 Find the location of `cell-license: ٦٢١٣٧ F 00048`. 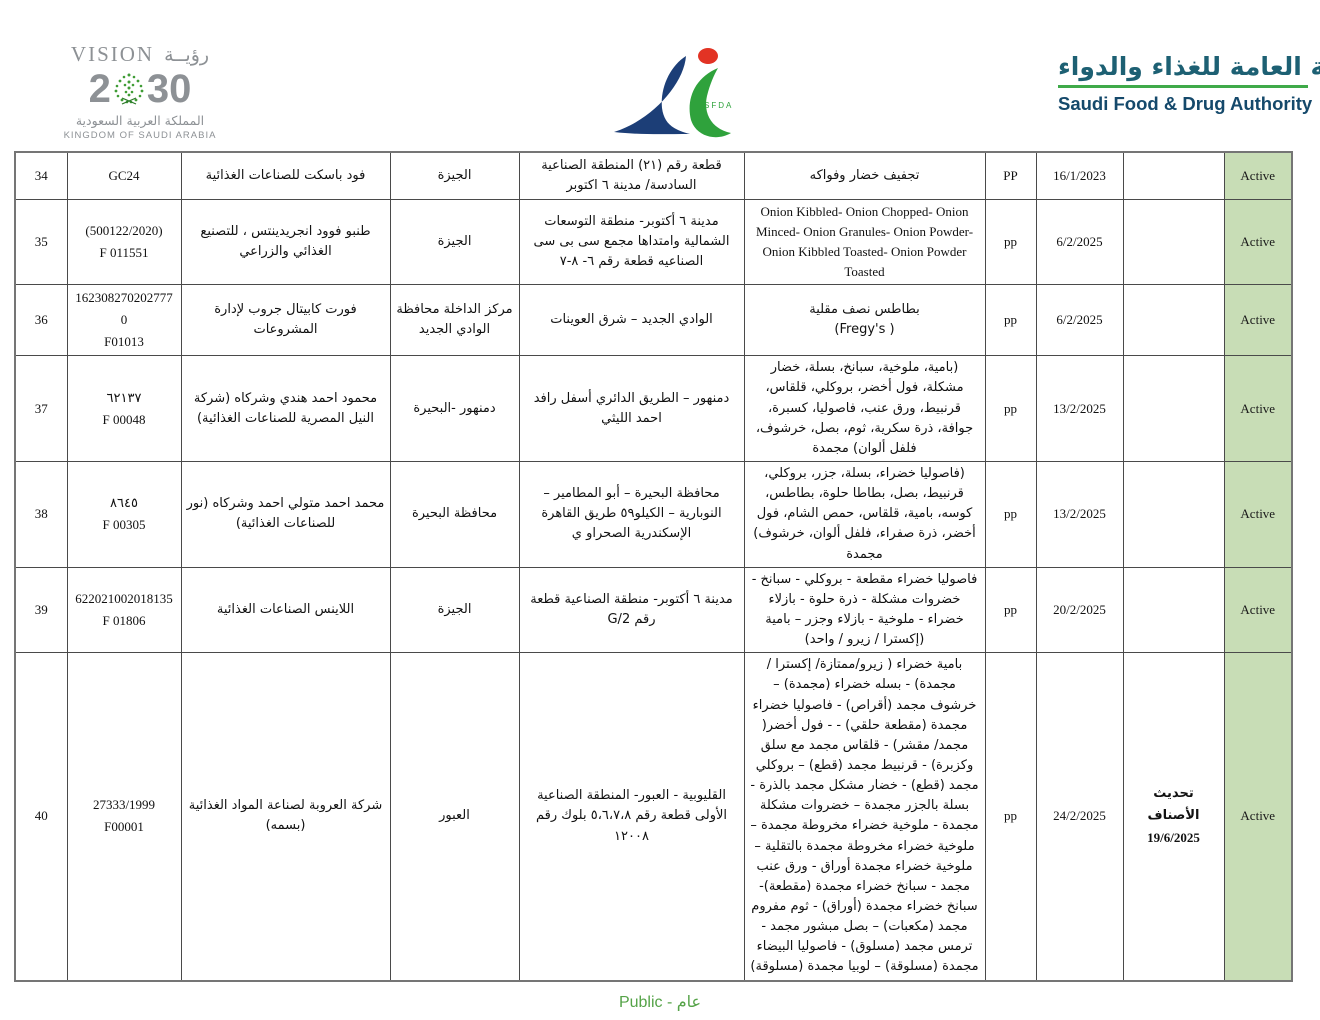

cell-license: ٦٢١٣٧ F 00048 is located at coordinates (124, 409).